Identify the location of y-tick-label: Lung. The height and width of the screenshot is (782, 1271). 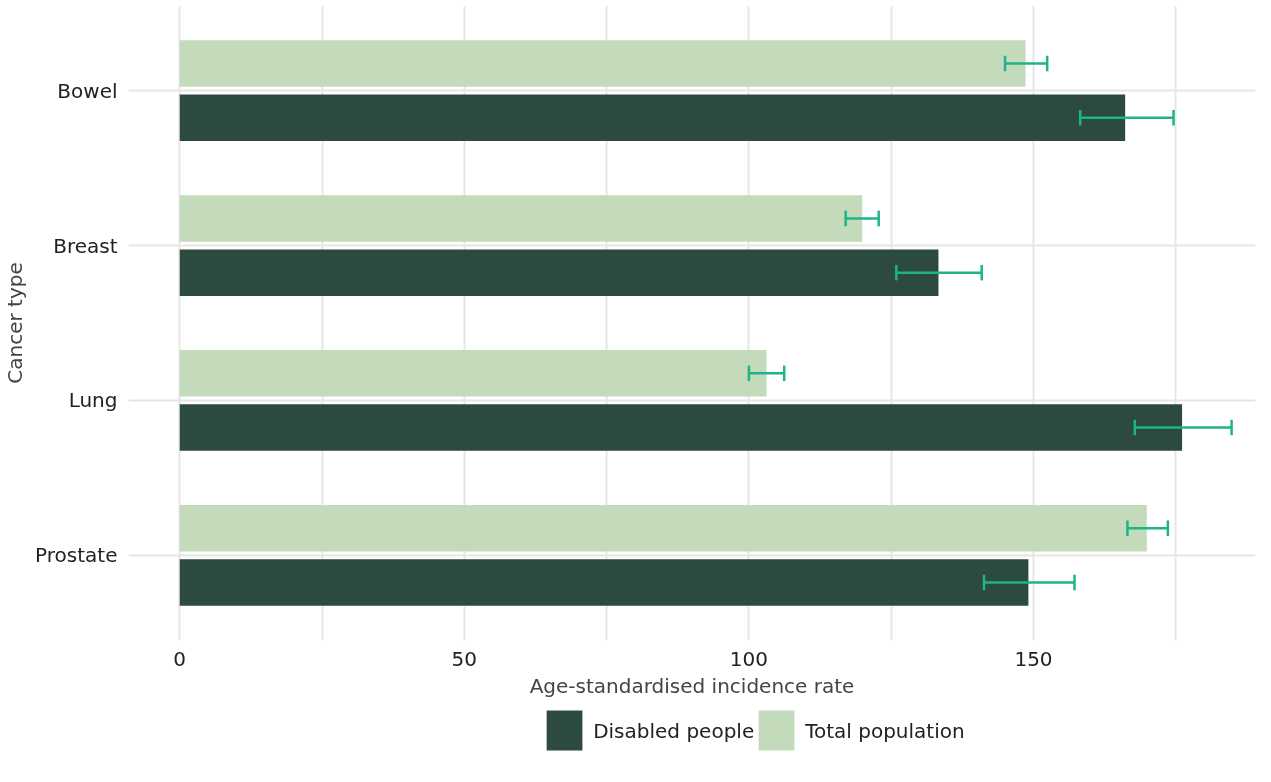
(93, 400).